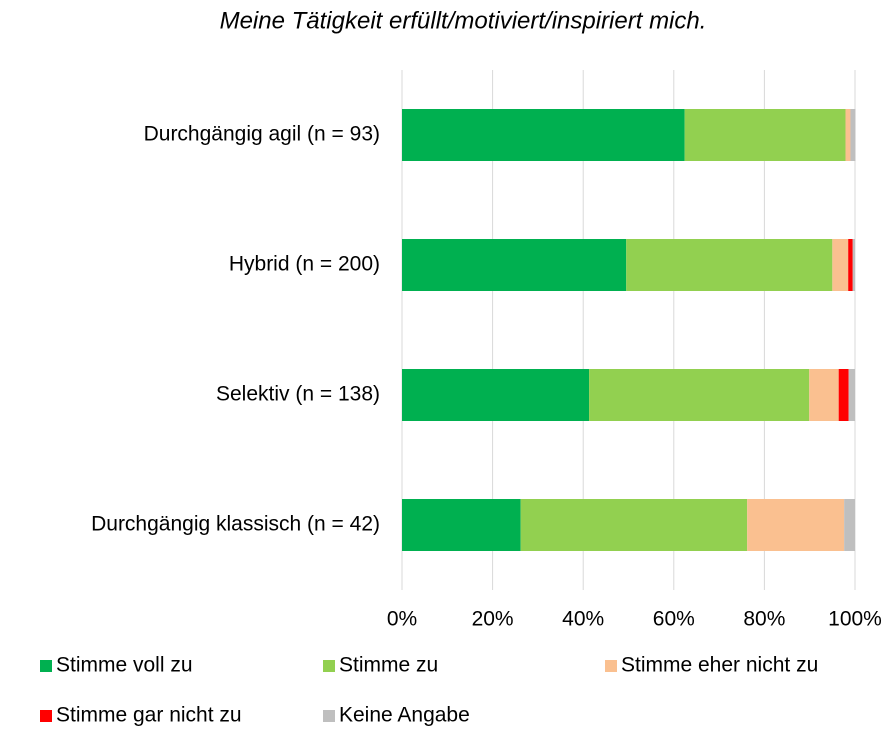 This screenshot has width=890, height=733. I want to click on y-tick-label: Hybrid (n = 200), so click(304, 264).